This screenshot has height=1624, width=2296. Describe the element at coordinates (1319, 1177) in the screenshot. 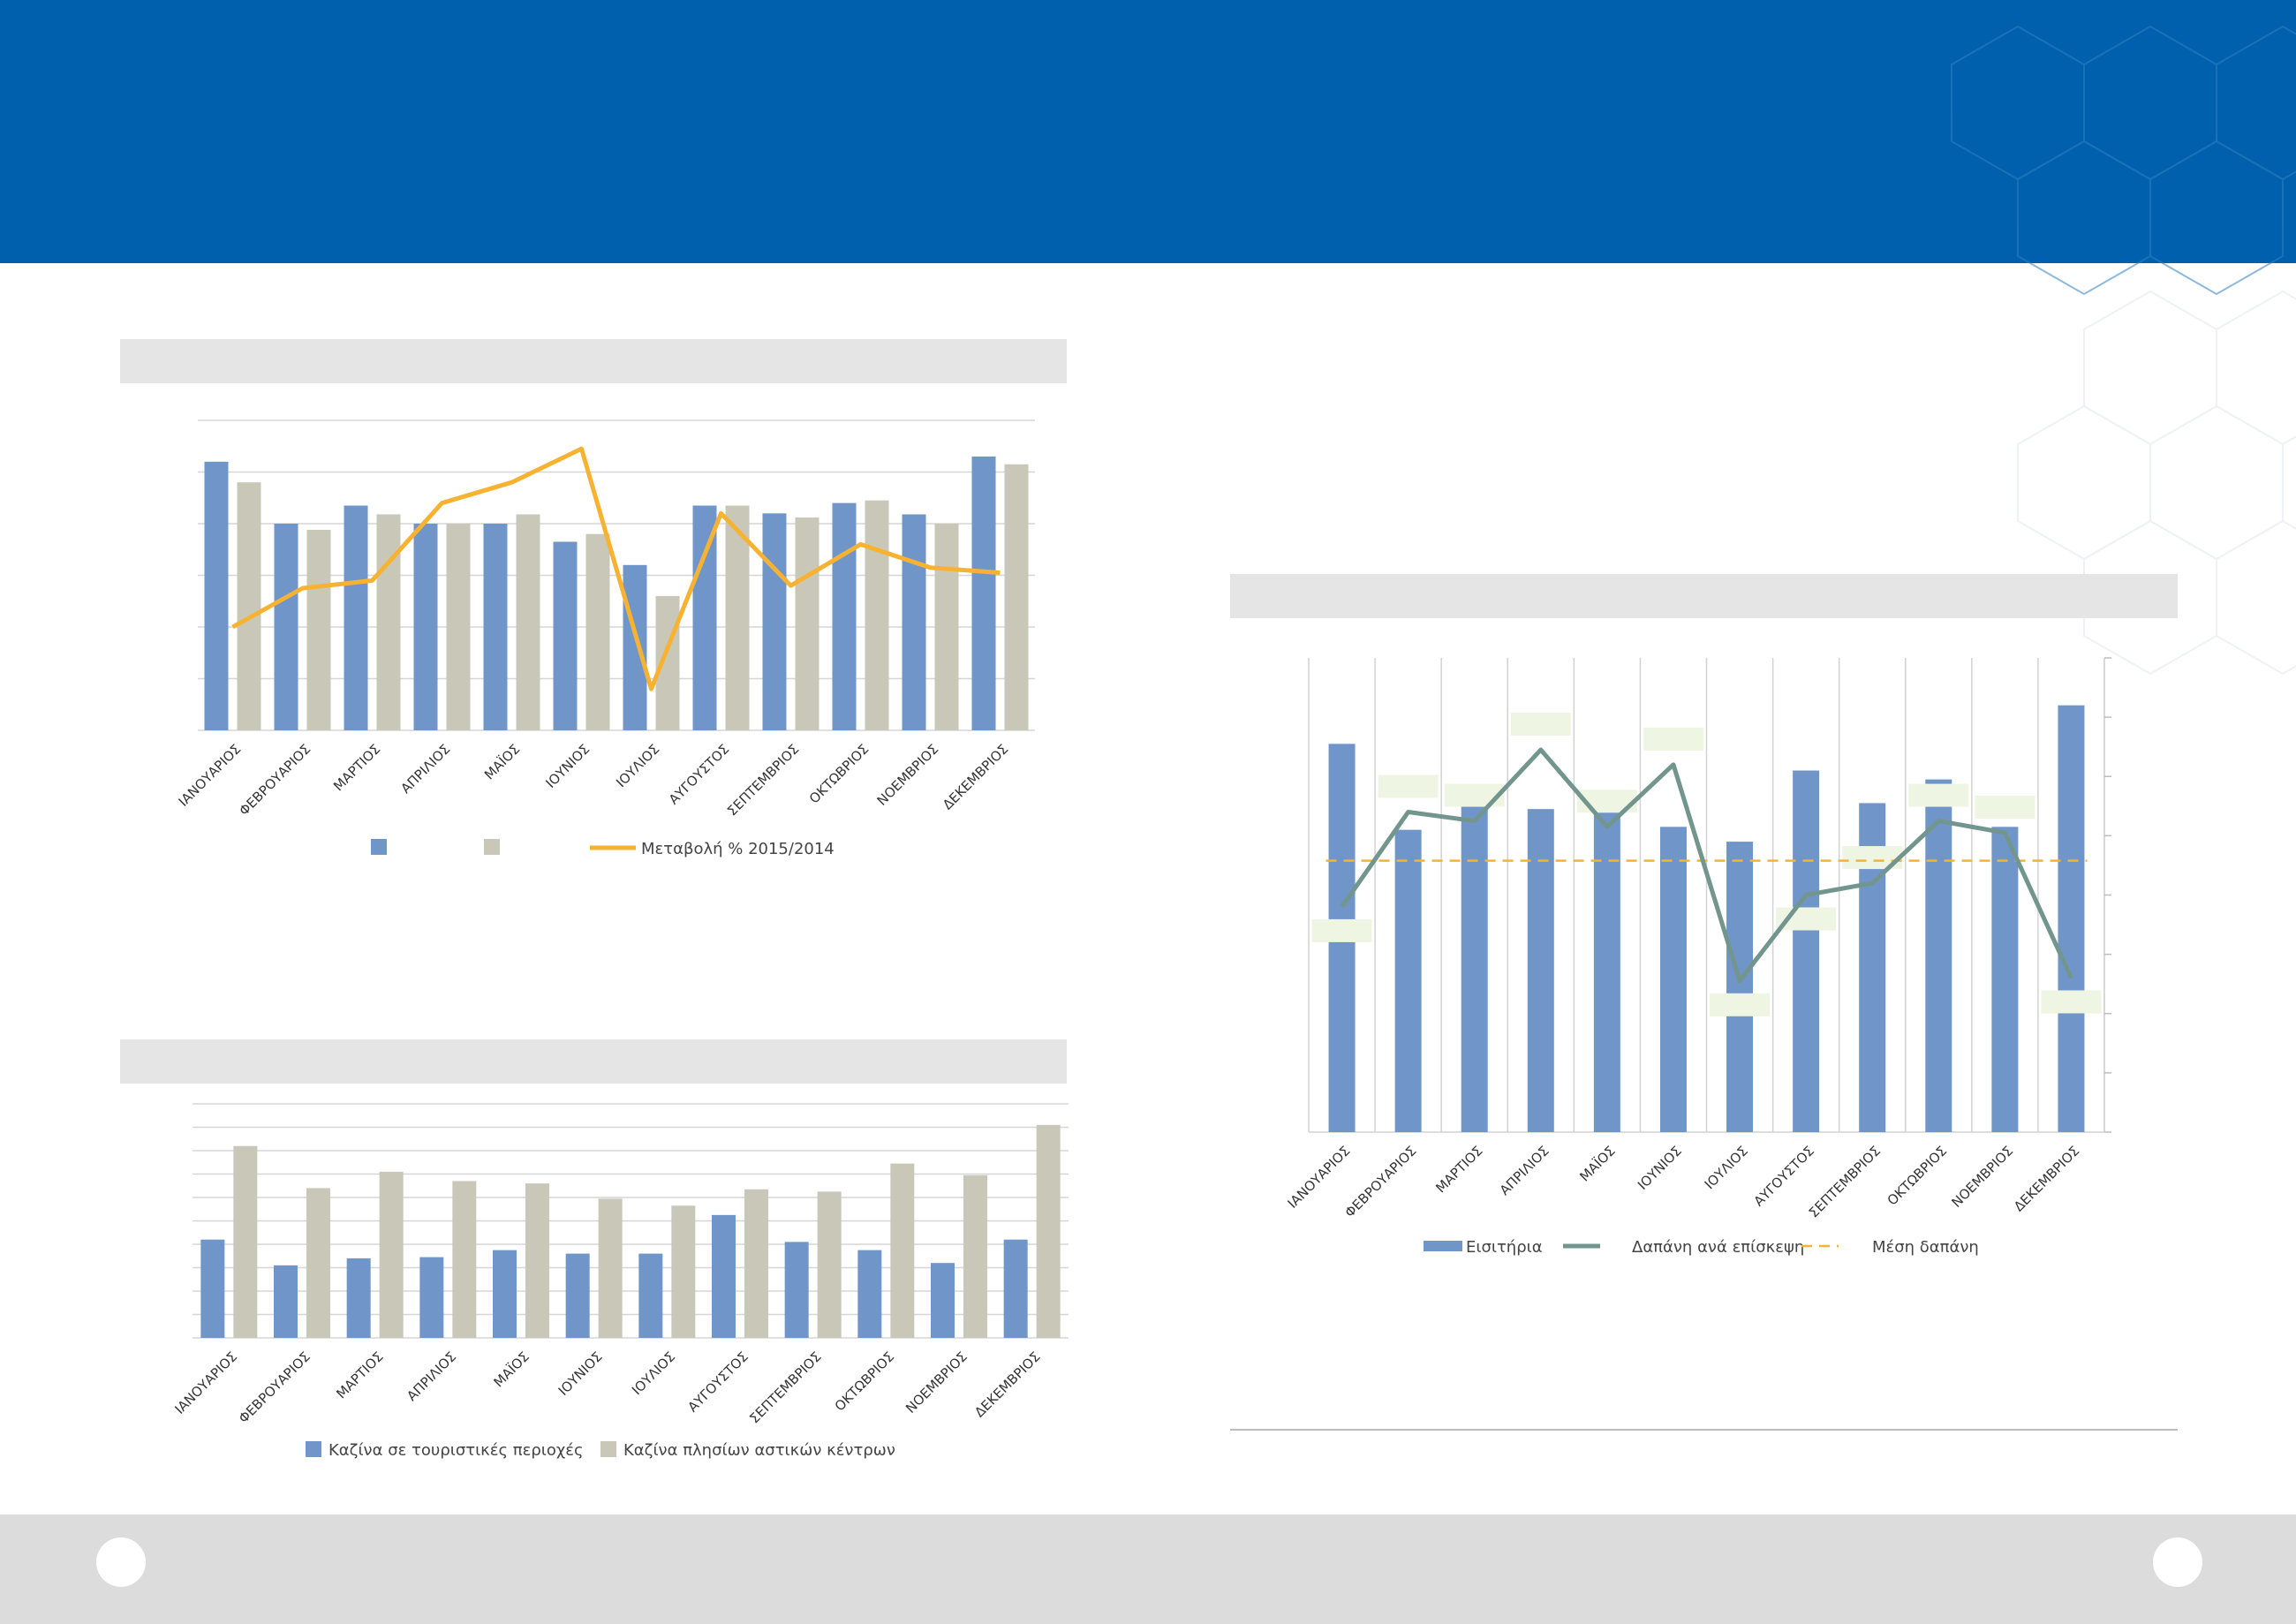

I see `x-tick-label: ΙΑΝΟΥΑΡΙΟΣ` at that location.